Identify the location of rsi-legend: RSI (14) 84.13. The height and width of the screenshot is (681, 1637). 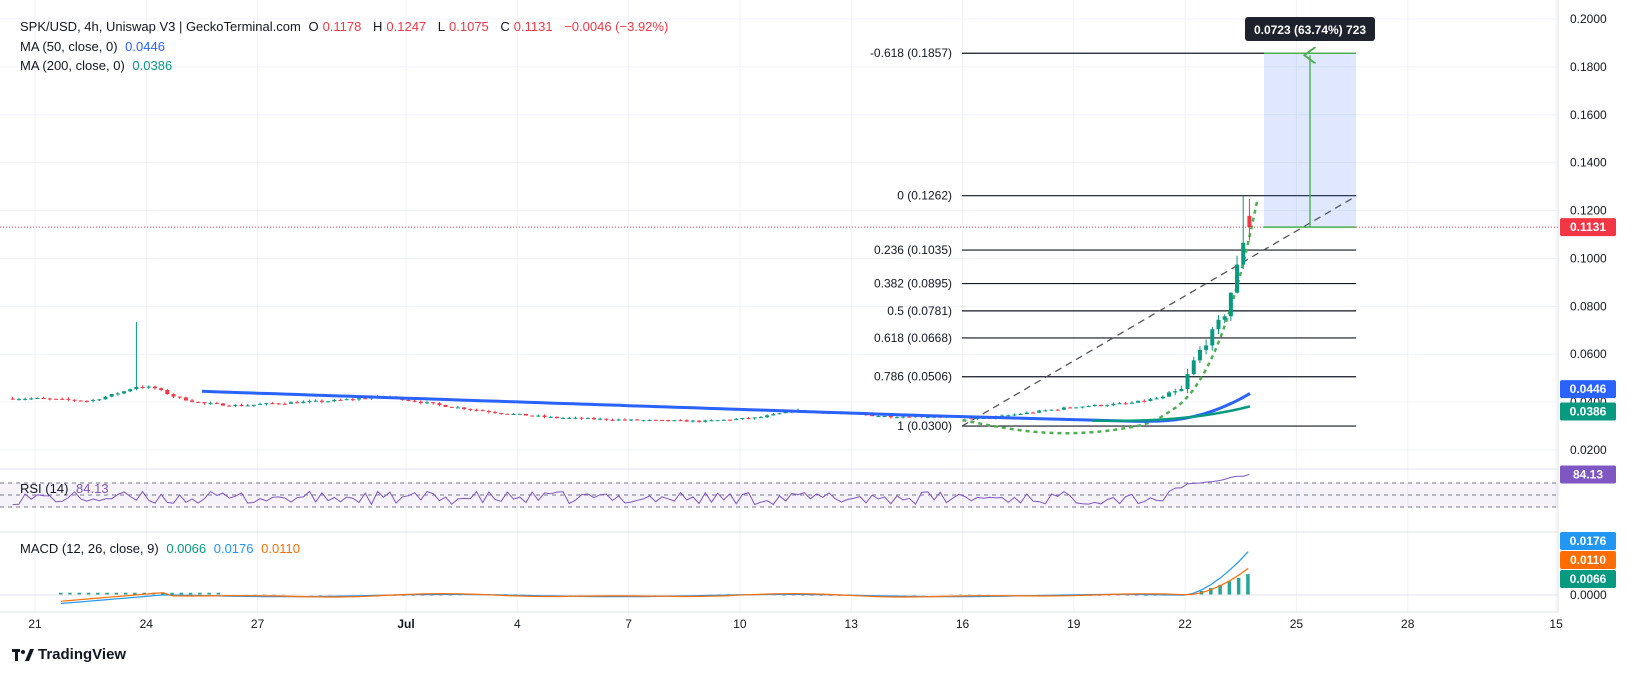
(66, 489).